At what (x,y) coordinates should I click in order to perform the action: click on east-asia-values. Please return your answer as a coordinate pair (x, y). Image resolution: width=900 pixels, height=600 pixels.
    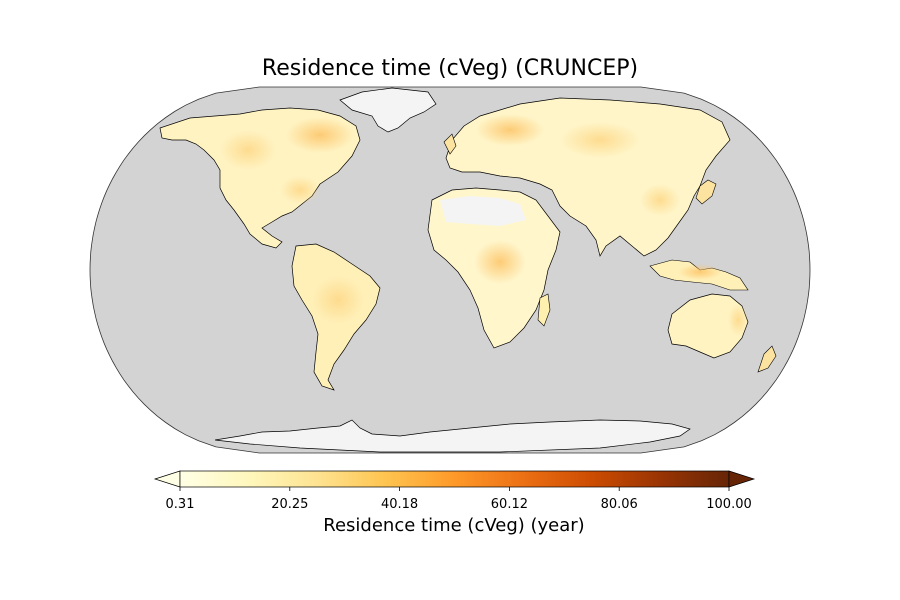
    Looking at the image, I should click on (660, 200).